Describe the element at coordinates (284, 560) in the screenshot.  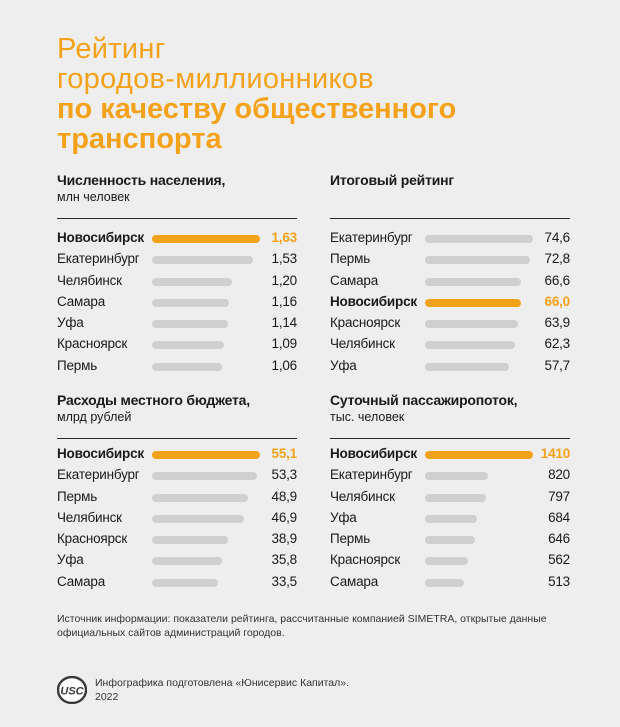
I see `value-label: 35,8` at that location.